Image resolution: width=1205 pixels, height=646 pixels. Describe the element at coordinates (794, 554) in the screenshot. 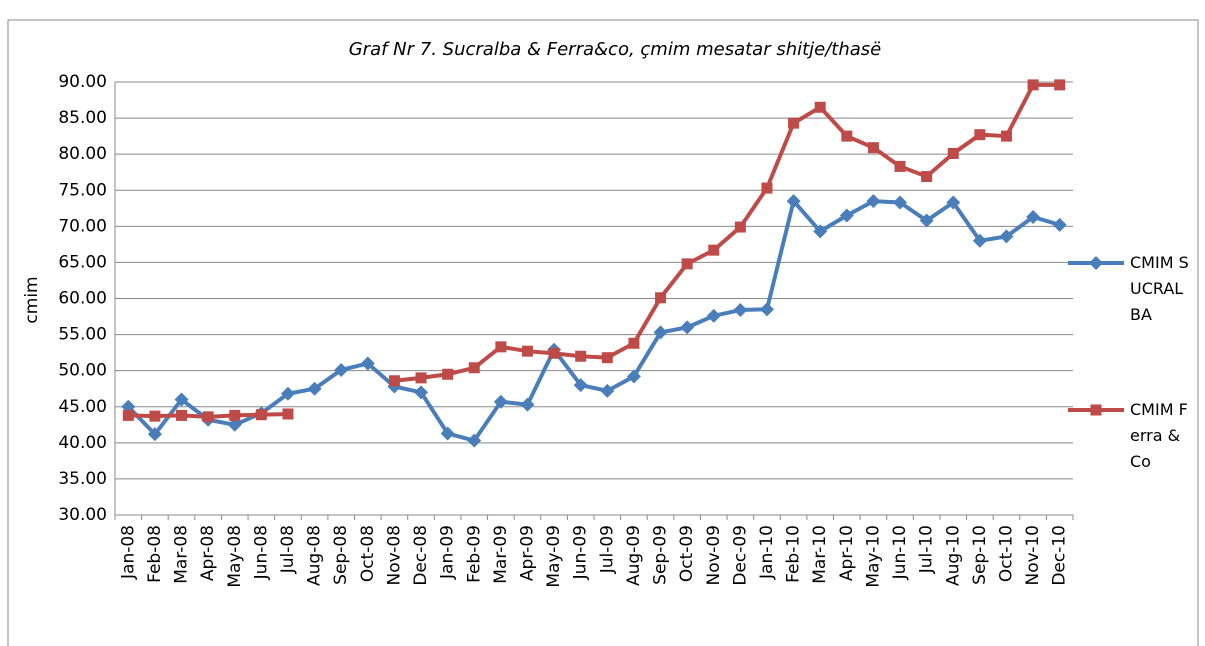

I see `x-tick-label: Feb-10` at that location.